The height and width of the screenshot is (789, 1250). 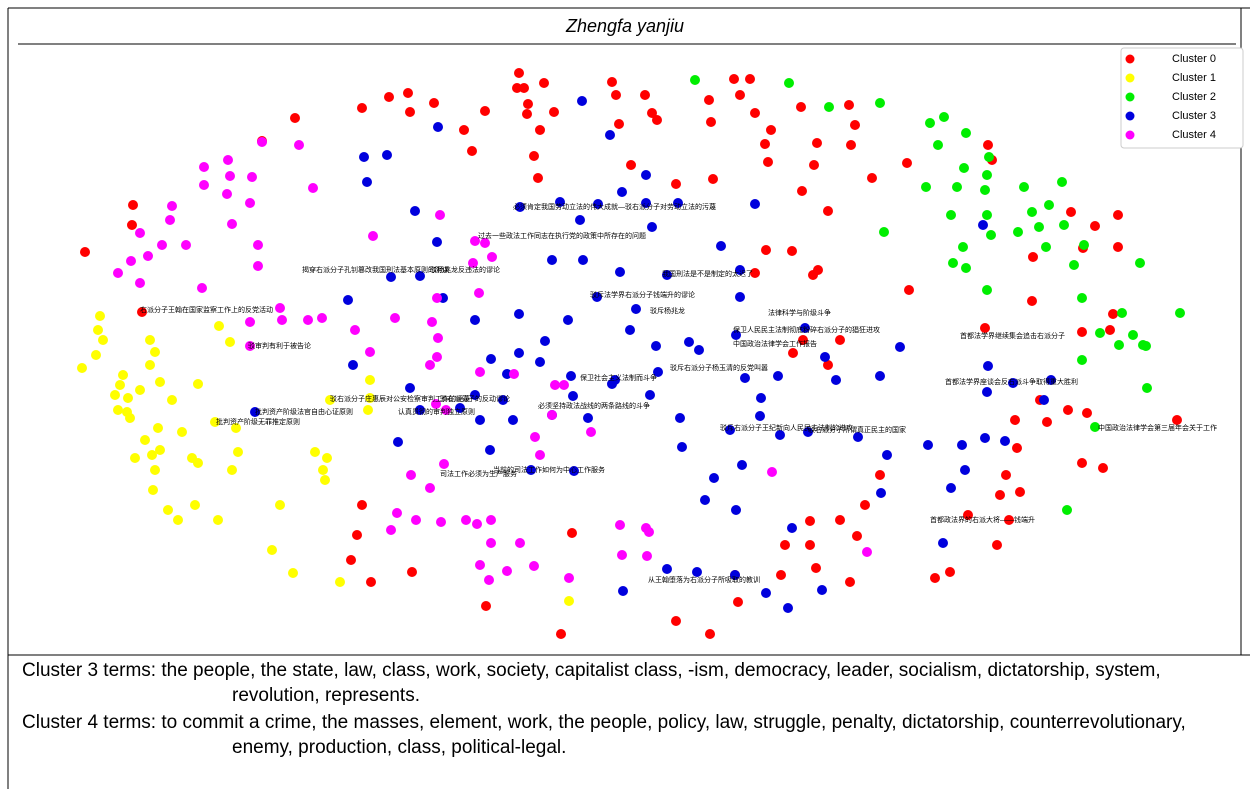 What do you see at coordinates (562, 235) in the screenshot?
I see `annotation: 过去一些政法工作同志在执行党的政策中所存在的问题` at bounding box center [562, 235].